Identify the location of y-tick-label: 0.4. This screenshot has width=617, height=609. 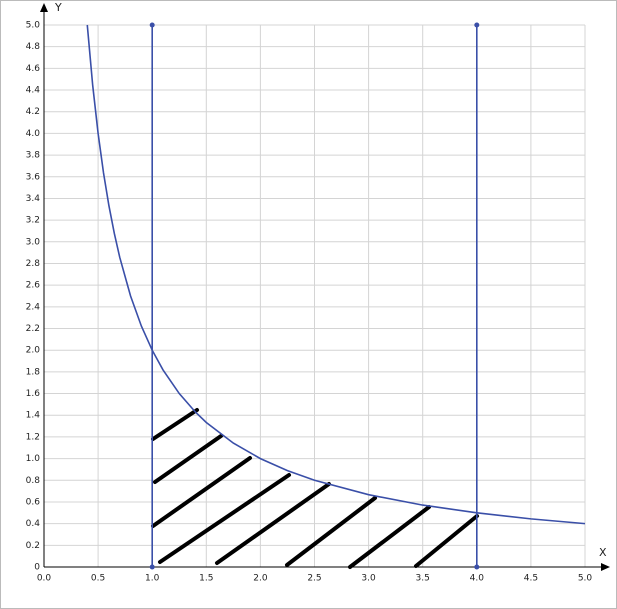
(33, 524).